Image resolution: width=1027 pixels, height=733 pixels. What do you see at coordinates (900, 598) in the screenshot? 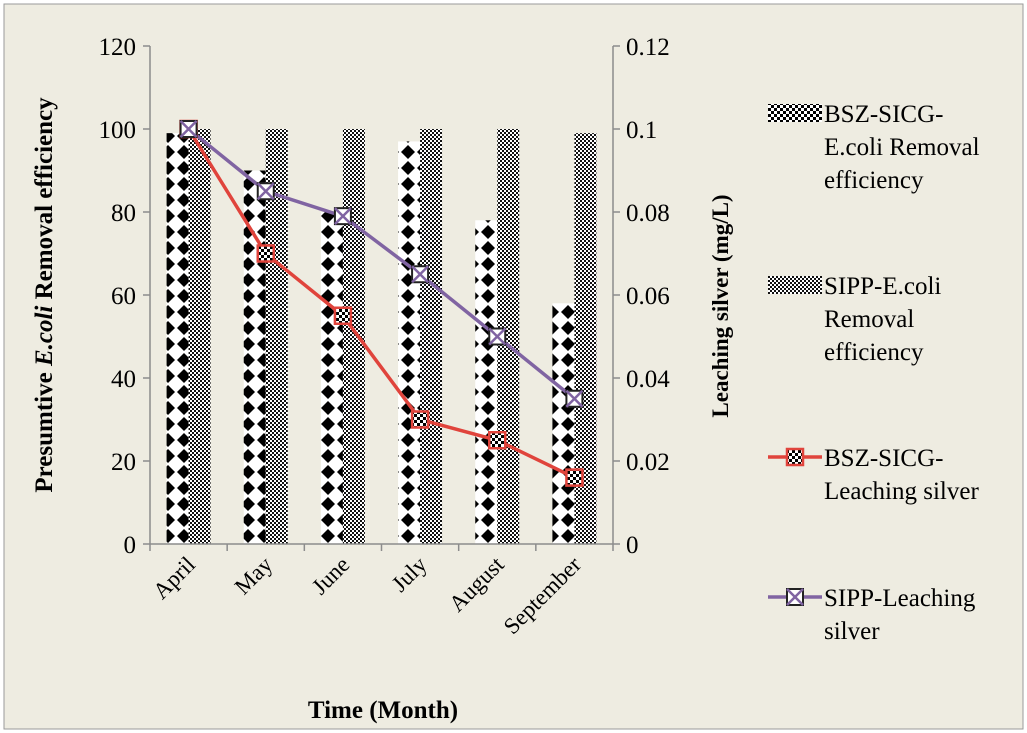
I see `legend-label: SIPP-Leaching` at bounding box center [900, 598].